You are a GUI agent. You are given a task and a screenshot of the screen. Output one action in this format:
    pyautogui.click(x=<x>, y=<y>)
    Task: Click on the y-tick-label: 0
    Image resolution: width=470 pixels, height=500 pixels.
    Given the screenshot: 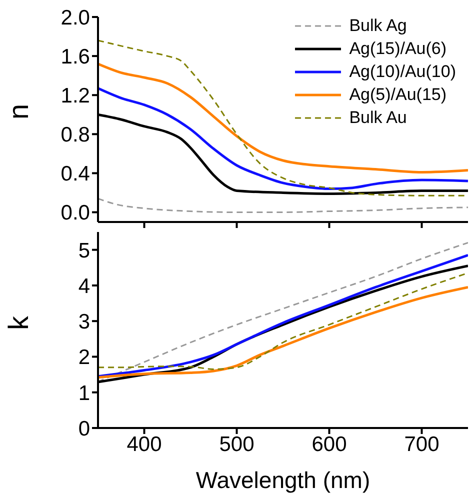 What is the action you would take?
    pyautogui.click(x=84, y=428)
    